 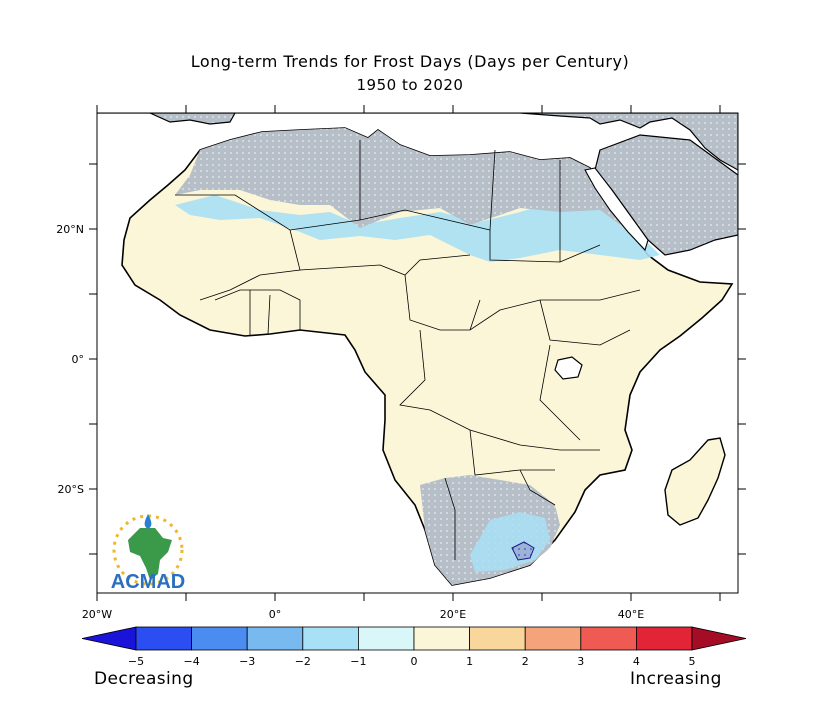 I want to click on colorbar-tick-label: −3, so click(x=247, y=661).